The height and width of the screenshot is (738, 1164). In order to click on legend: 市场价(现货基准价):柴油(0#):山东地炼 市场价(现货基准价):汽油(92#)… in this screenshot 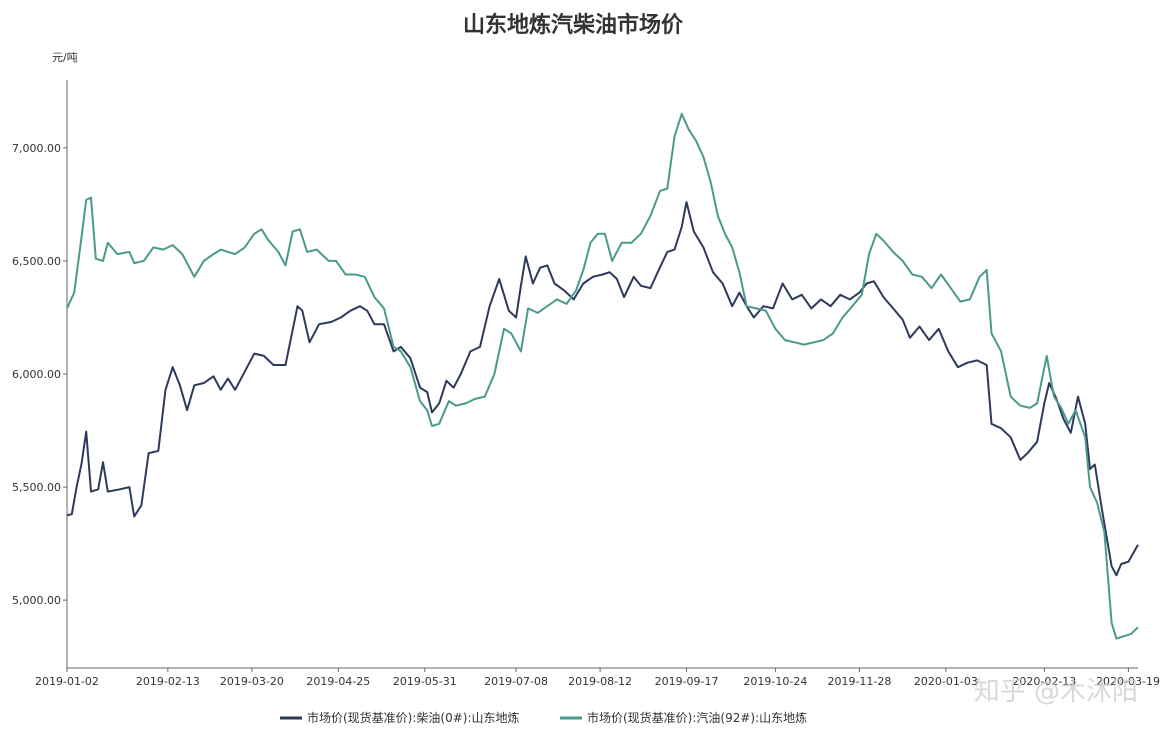, I will do `click(543, 717)`.